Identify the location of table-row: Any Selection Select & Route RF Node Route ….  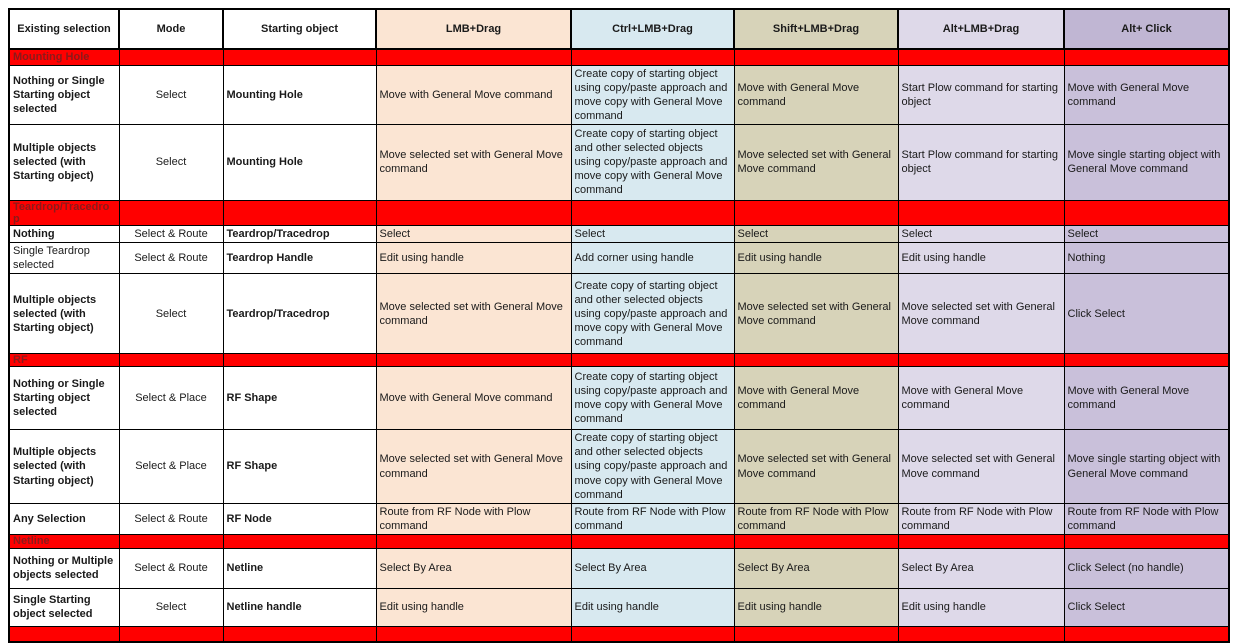
(619, 518).